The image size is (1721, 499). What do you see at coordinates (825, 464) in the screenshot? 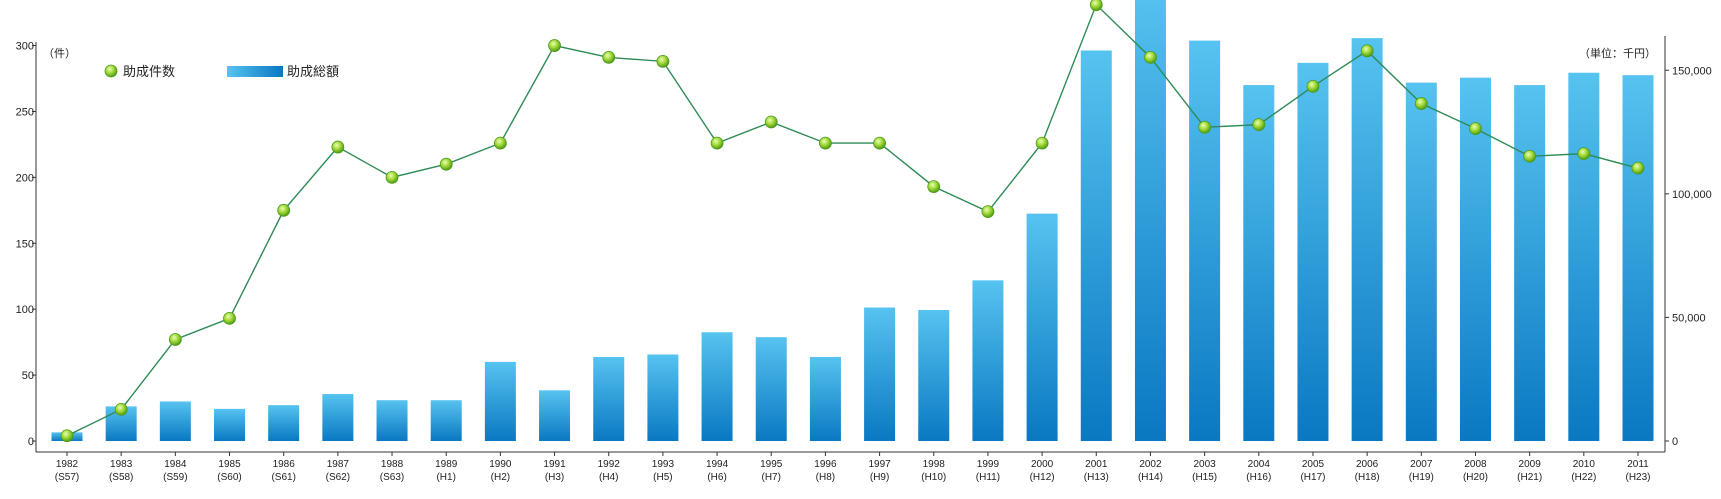
I see `x-tick-year-label: 1996` at bounding box center [825, 464].